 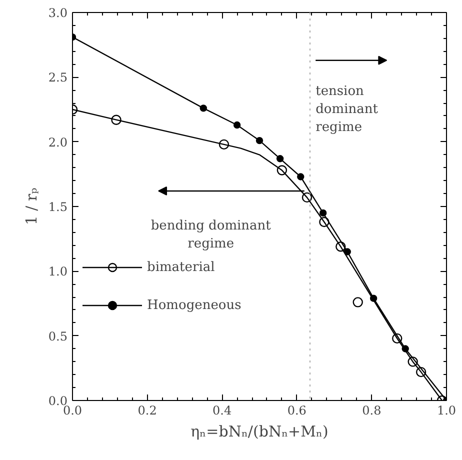 What do you see at coordinates (58, 207) in the screenshot?
I see `y-tick-label: 1.5` at bounding box center [58, 207].